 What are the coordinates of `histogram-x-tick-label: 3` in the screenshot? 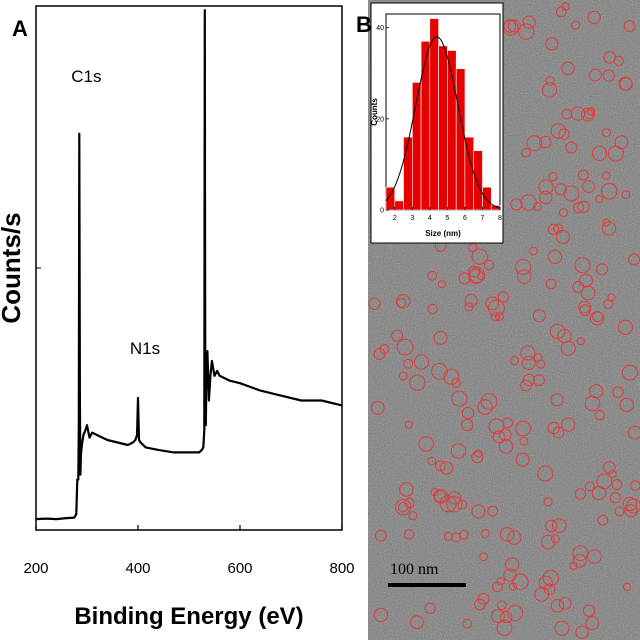 It's located at (412, 218).